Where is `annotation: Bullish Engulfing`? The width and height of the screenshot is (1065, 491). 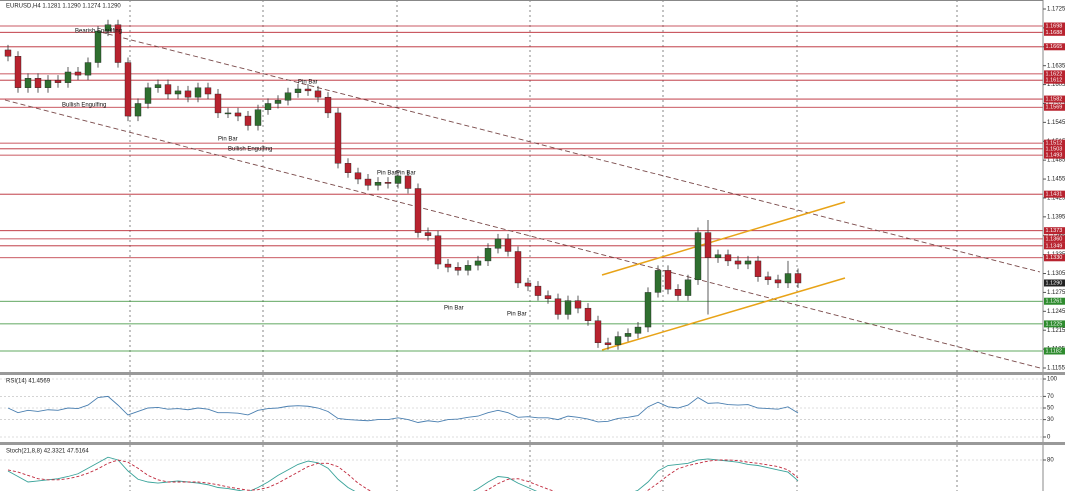
annotation: Bullish Engulfing is located at coordinates (84, 106).